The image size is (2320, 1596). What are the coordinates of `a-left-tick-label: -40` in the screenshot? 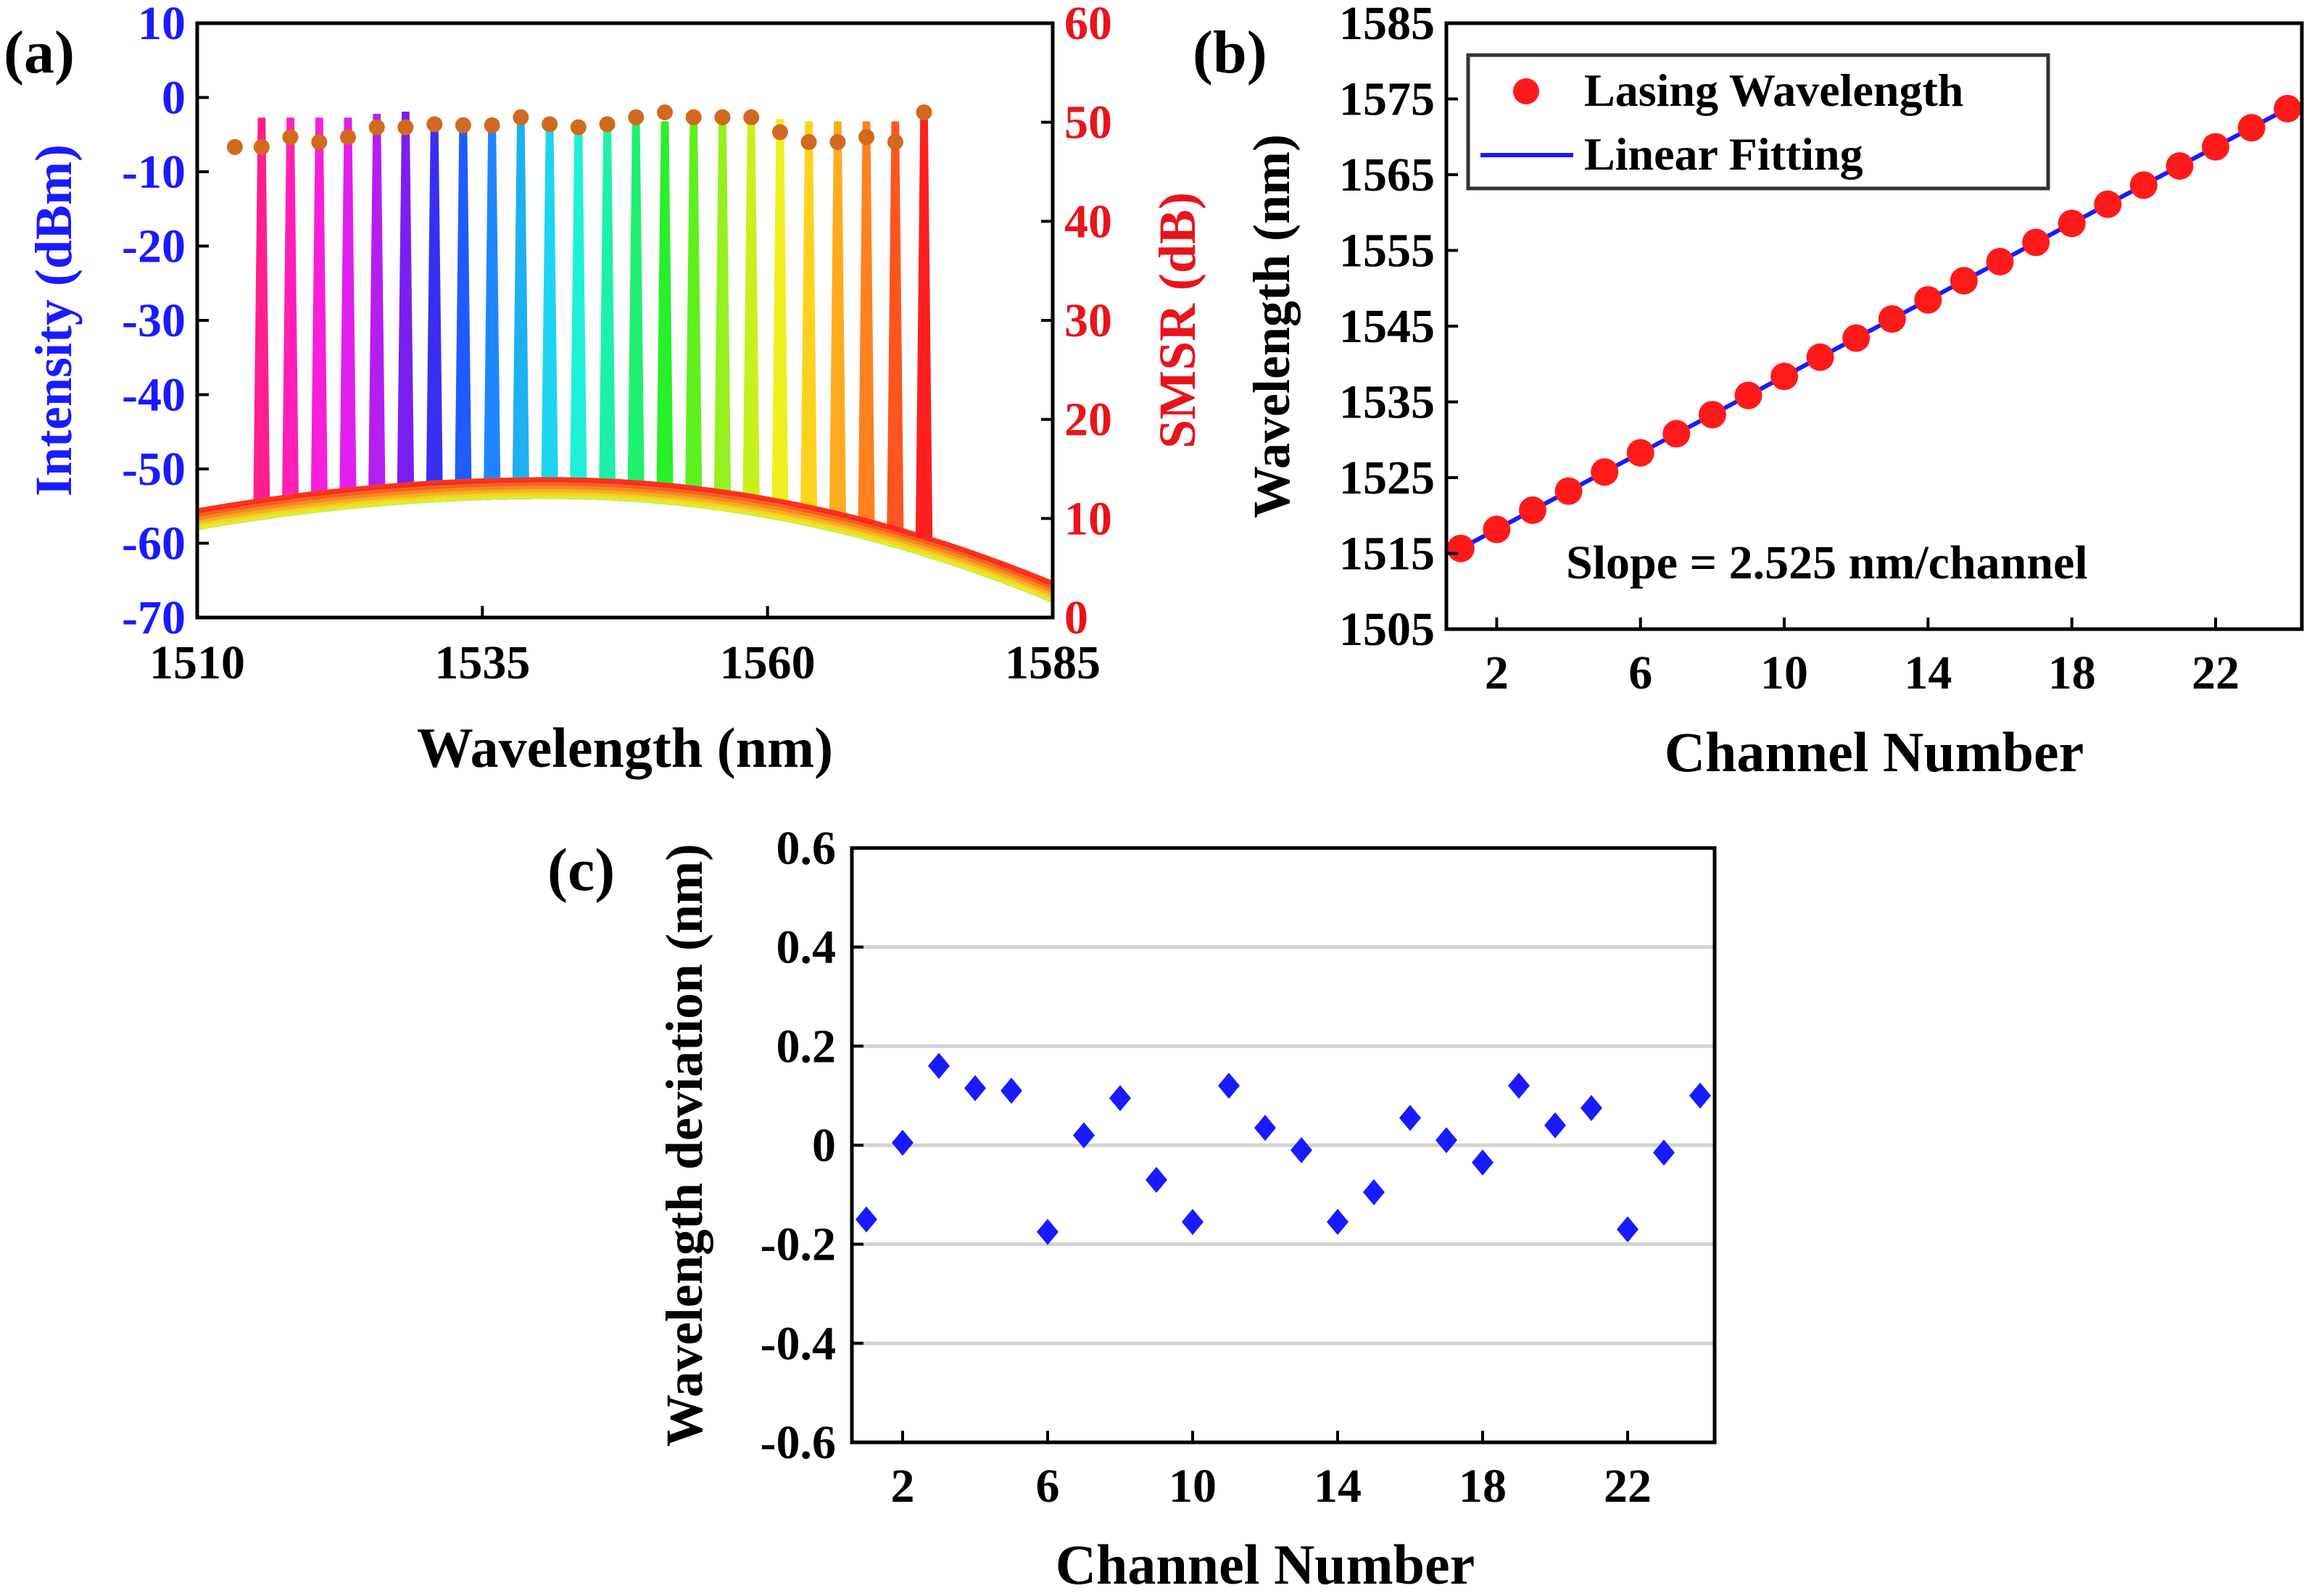 It's located at (154, 396).